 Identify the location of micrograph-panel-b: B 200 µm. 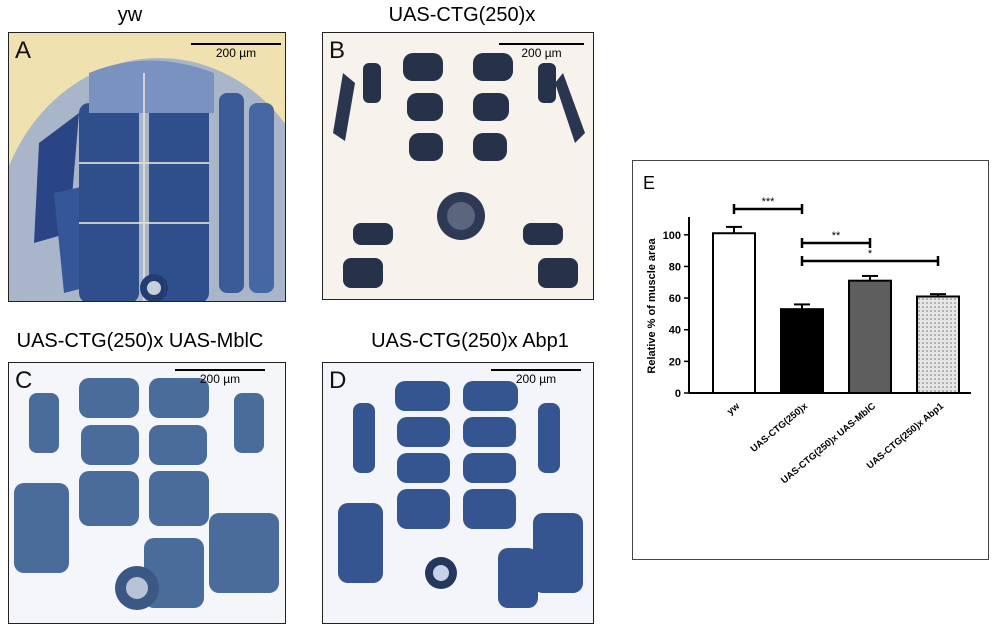
(458, 166).